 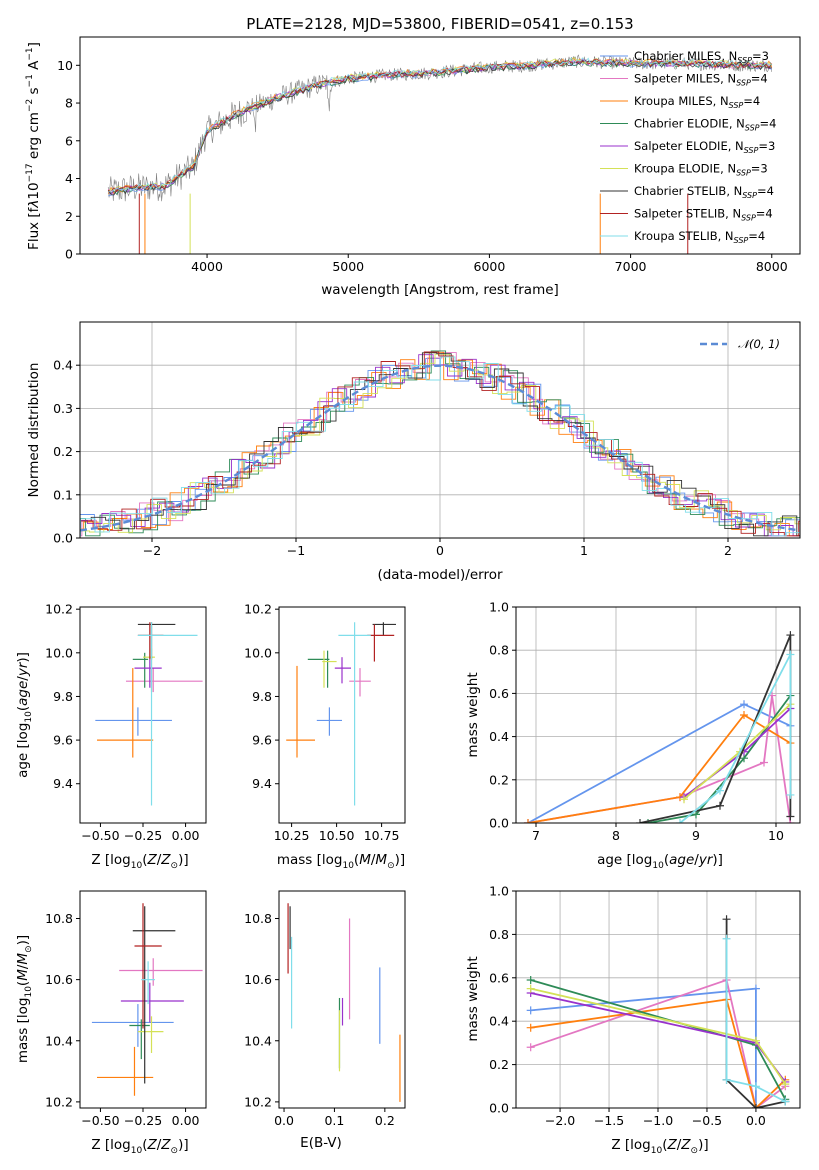 What do you see at coordinates (69, 103) in the screenshot?
I see `y-tick-label: 8` at bounding box center [69, 103].